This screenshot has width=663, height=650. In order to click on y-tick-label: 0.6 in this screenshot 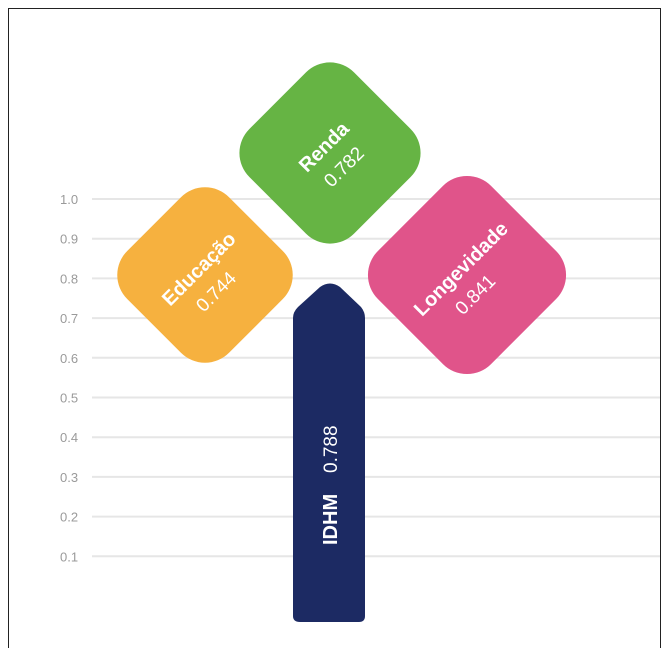, I will do `click(69, 358)`.